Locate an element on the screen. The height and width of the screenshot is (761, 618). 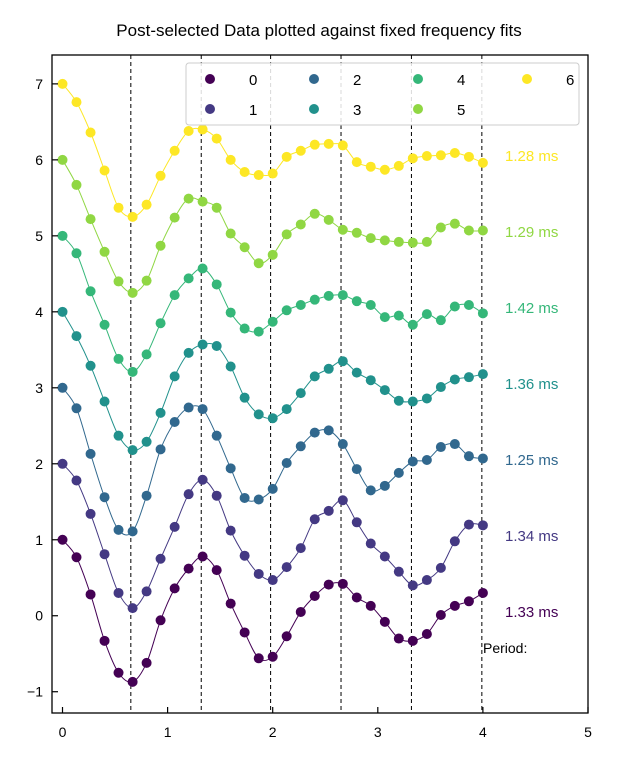
legend-label-4: 4 is located at coordinates (461, 80).